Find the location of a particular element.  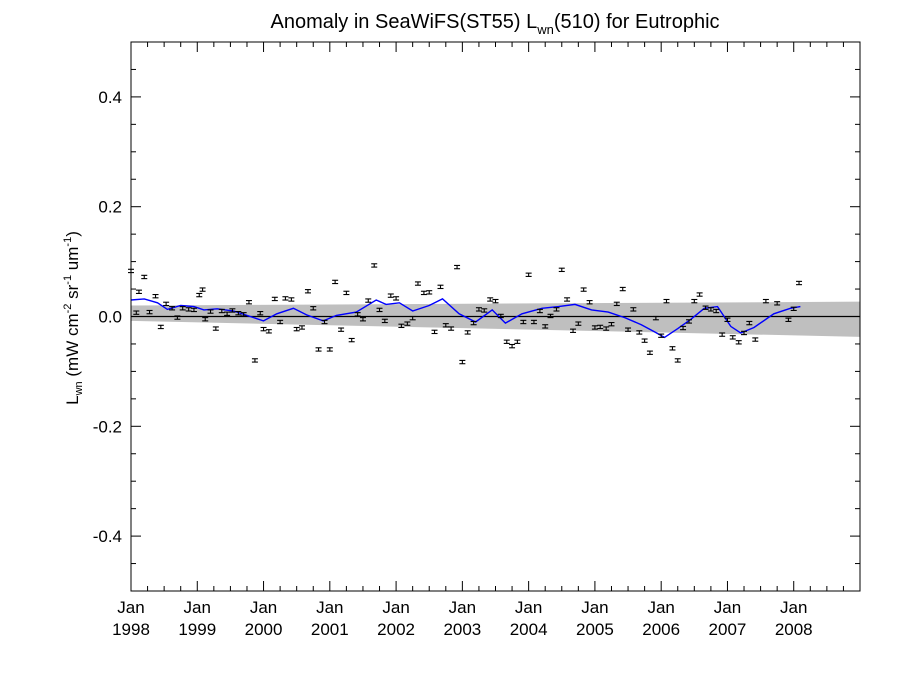

trend-confidence-band is located at coordinates (495, 319).